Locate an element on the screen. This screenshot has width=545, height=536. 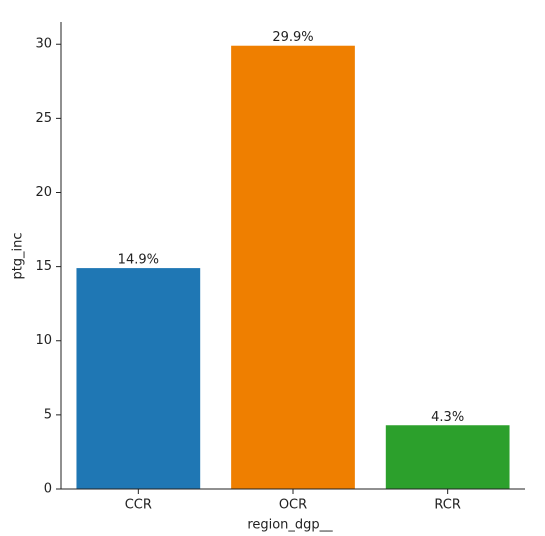
y-tick-label: 20 is located at coordinates (43, 192).